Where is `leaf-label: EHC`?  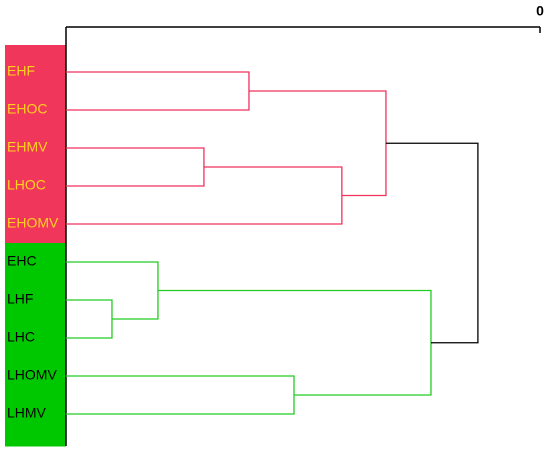
leaf-label: EHC is located at coordinates (22, 261).